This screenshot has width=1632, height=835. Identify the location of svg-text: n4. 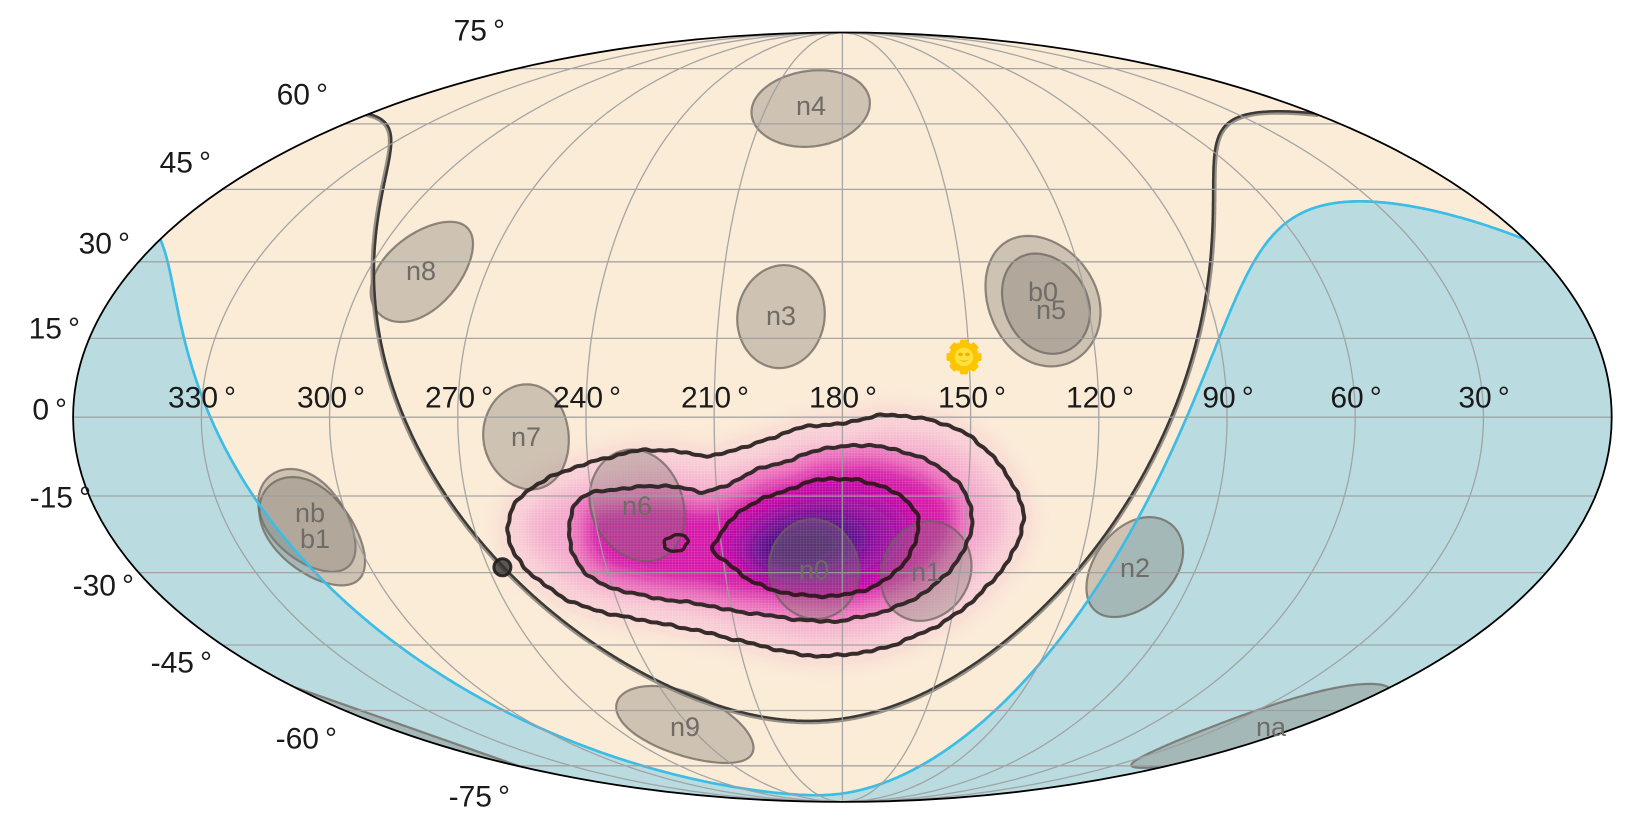
(811, 106).